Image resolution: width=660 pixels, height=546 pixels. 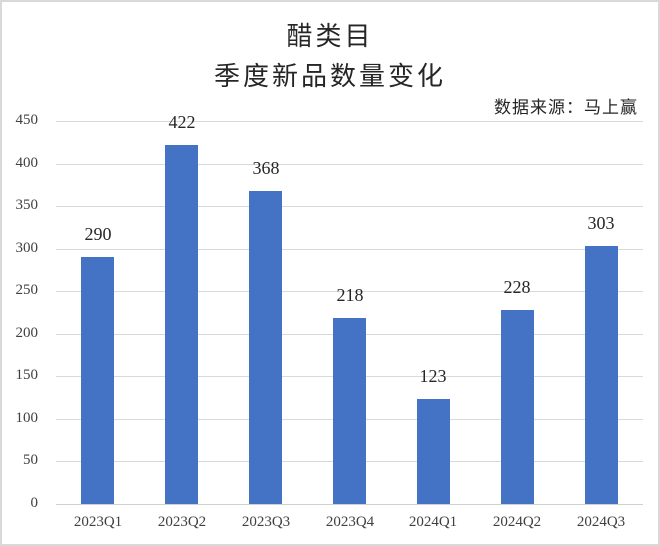 What do you see at coordinates (27, 120) in the screenshot?
I see `y-tick-label: 450` at bounding box center [27, 120].